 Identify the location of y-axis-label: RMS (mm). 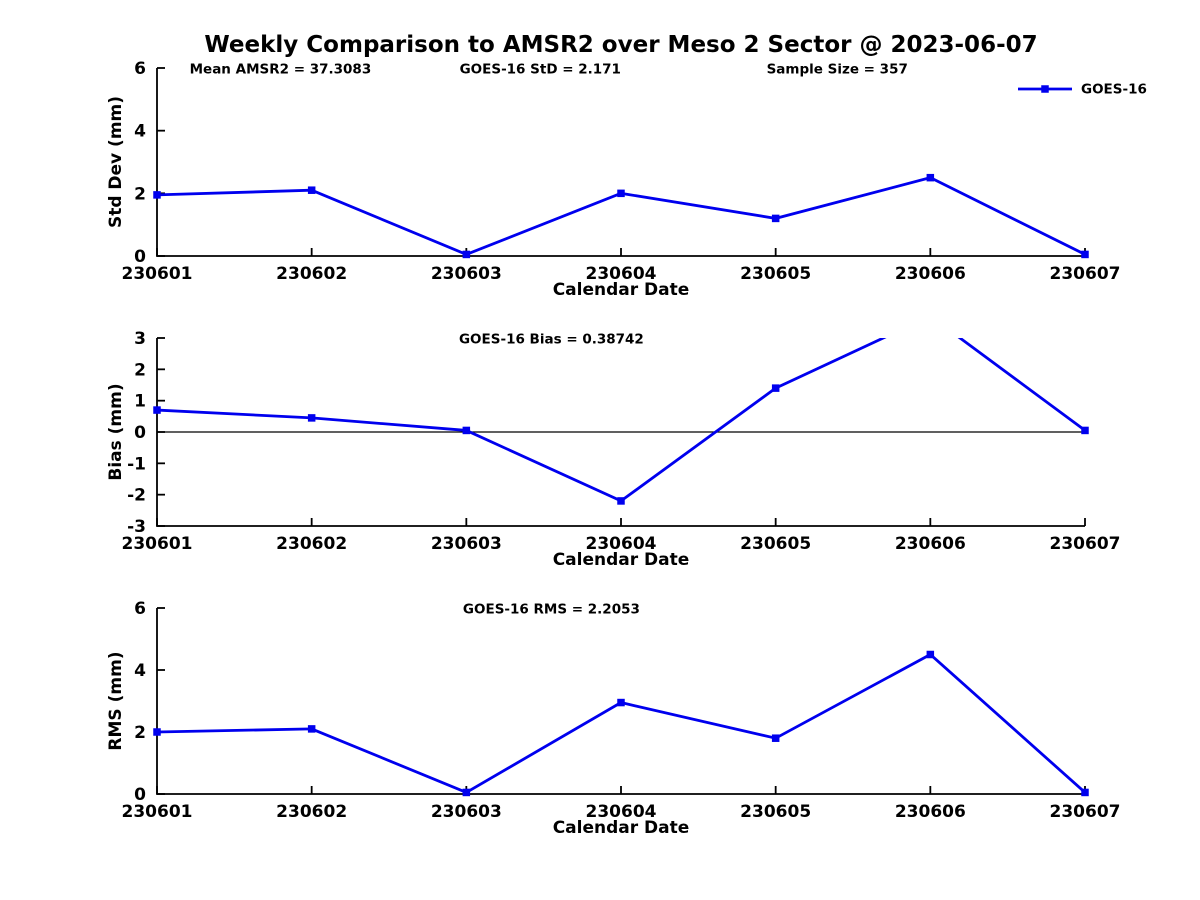
(116, 700).